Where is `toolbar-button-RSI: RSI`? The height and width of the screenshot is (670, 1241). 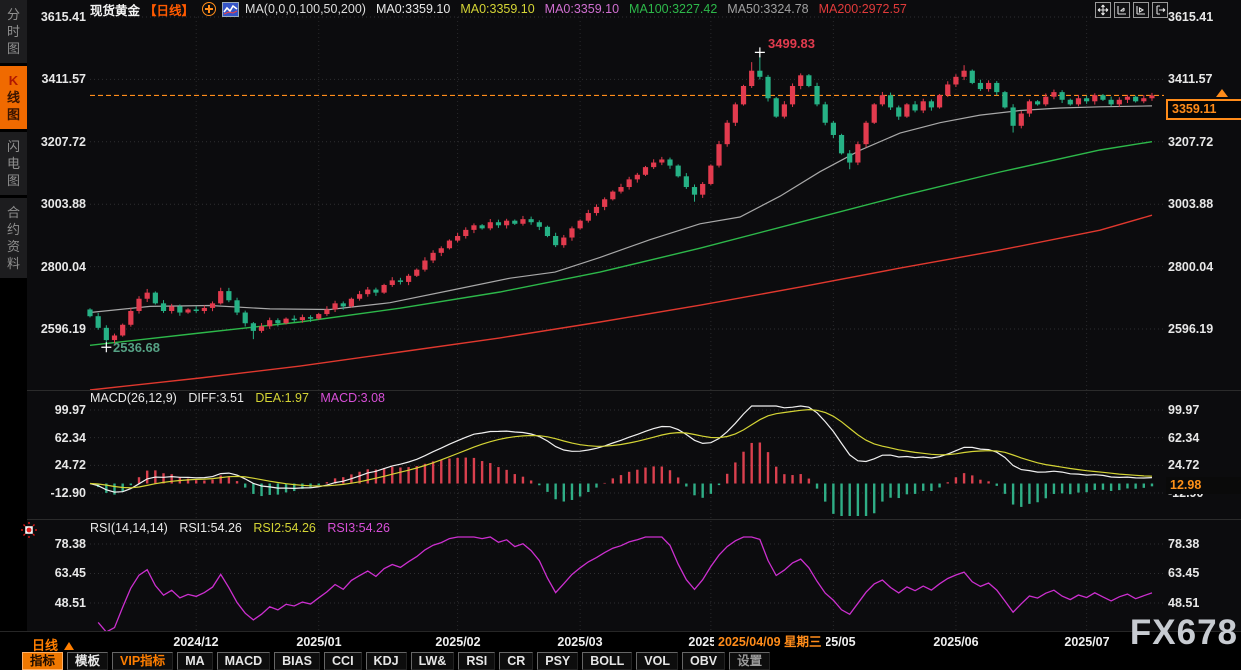 toolbar-button-RSI: RSI is located at coordinates (477, 661).